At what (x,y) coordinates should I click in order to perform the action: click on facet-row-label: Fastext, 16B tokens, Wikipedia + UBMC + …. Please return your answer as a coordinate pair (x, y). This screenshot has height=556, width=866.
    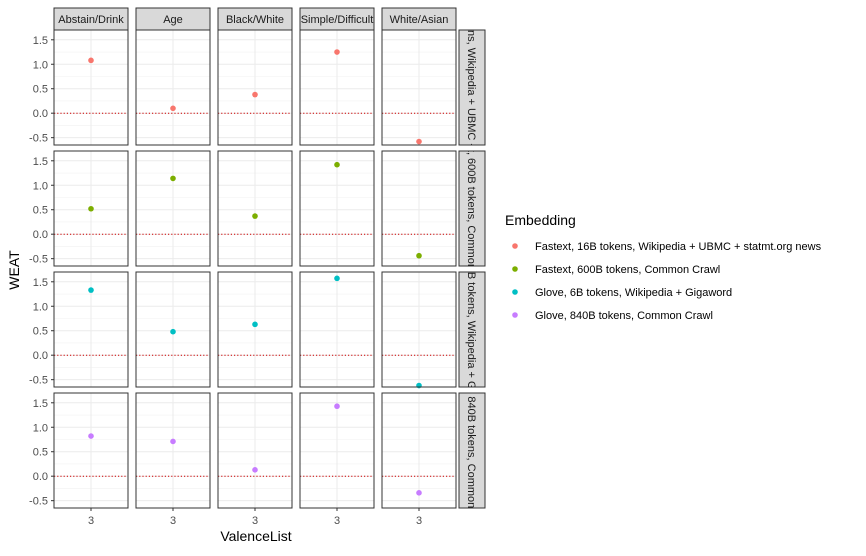
    Looking at the image, I should click on (471, 115).